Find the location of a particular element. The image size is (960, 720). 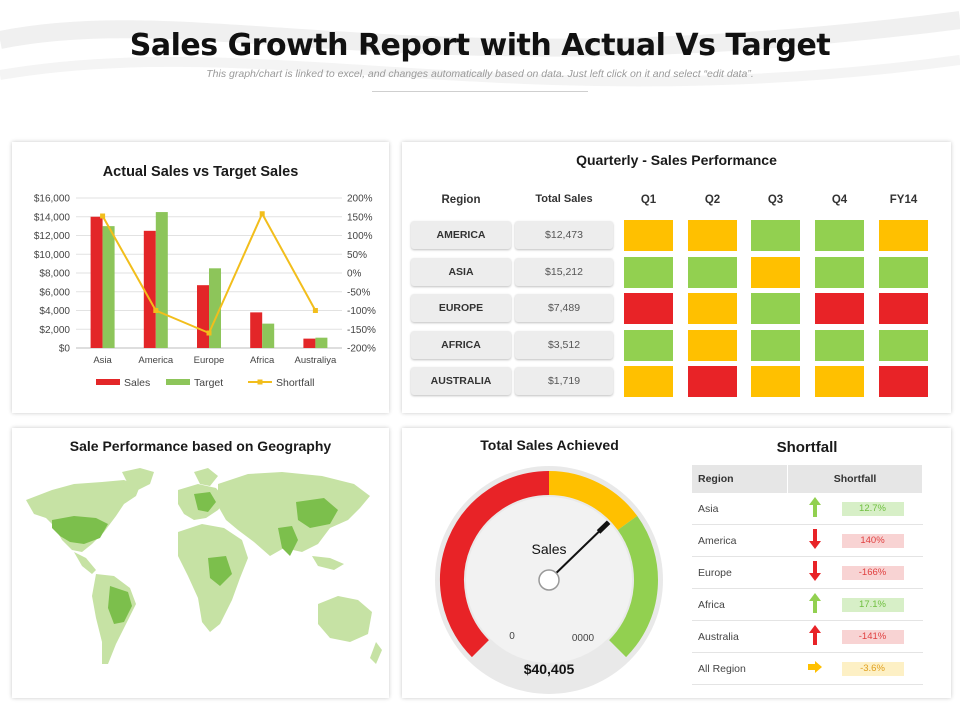

x-tick-label: Africa is located at coordinates (262, 360).